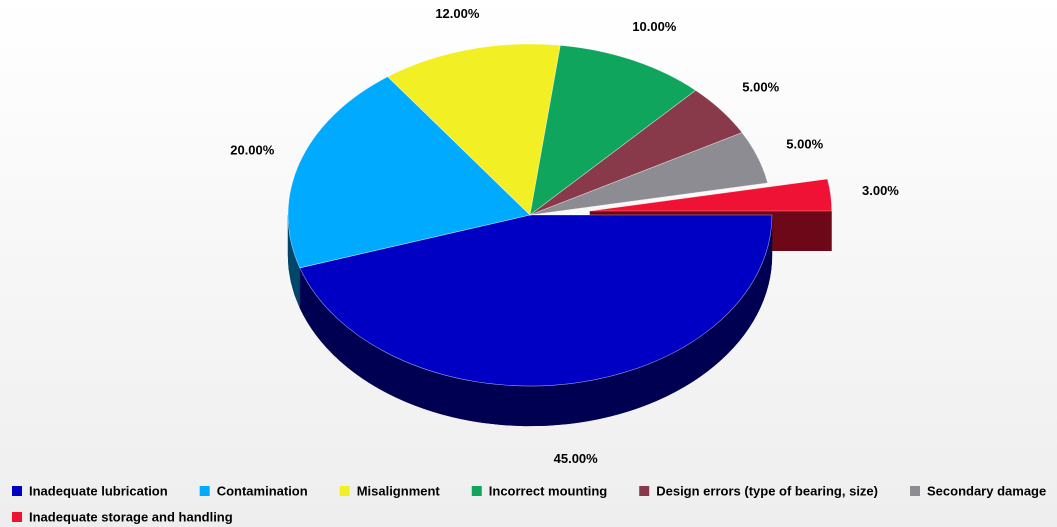  What do you see at coordinates (399, 490) in the screenshot?
I see `legend-label: Misalignment` at bounding box center [399, 490].